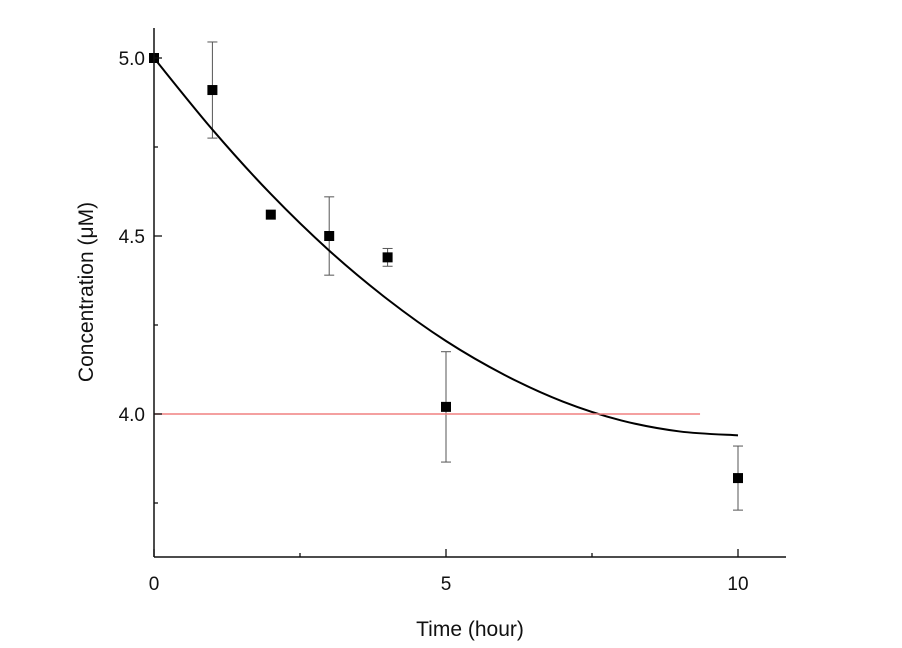  What do you see at coordinates (470, 629) in the screenshot?
I see `x-axis-label: Time (hour)` at bounding box center [470, 629].